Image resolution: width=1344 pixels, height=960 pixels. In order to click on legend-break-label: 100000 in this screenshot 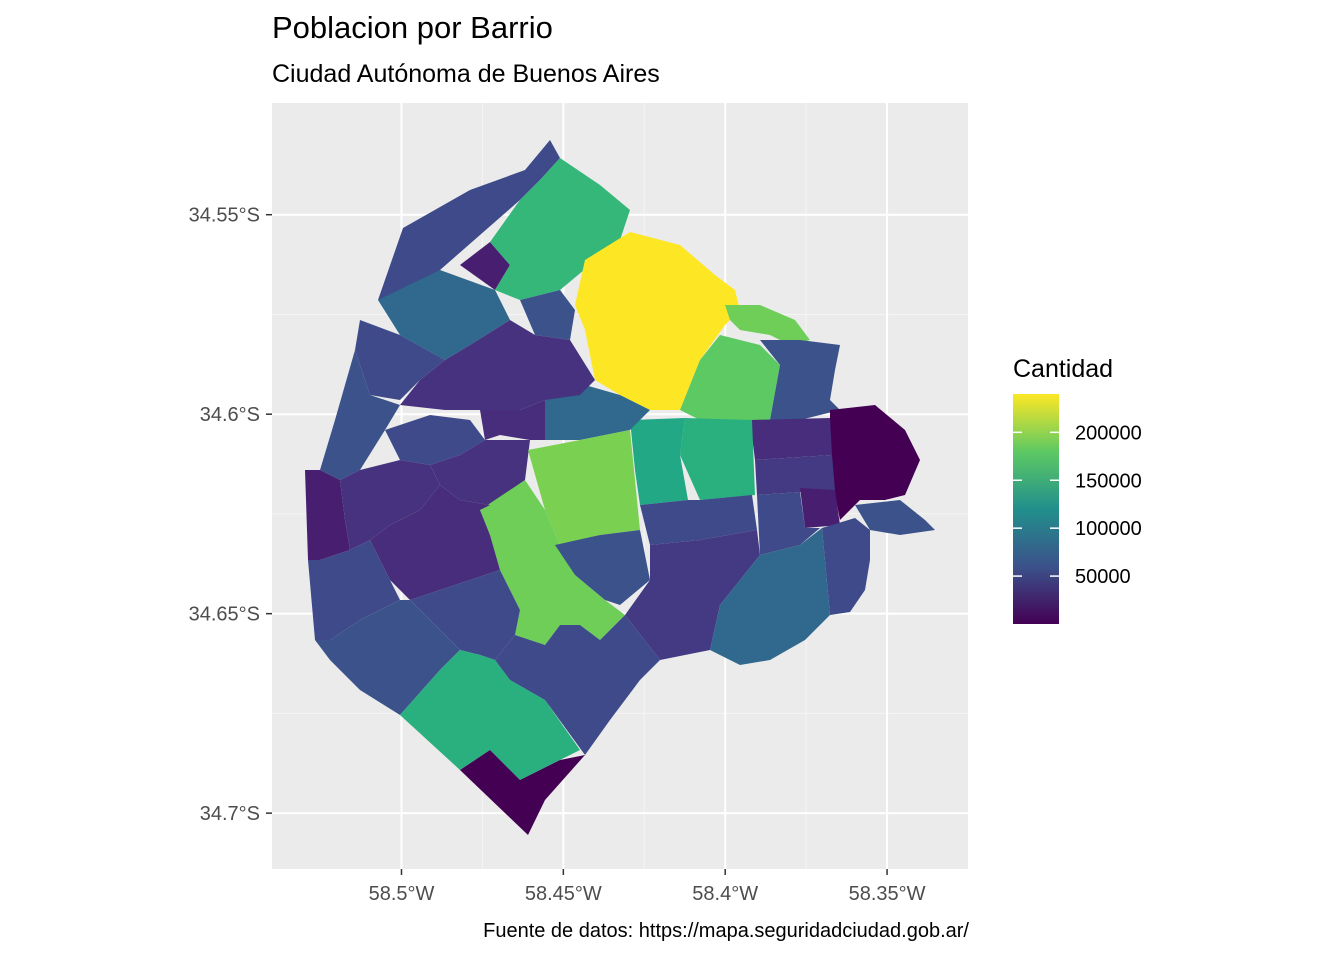, I will do `click(1108, 529)`.